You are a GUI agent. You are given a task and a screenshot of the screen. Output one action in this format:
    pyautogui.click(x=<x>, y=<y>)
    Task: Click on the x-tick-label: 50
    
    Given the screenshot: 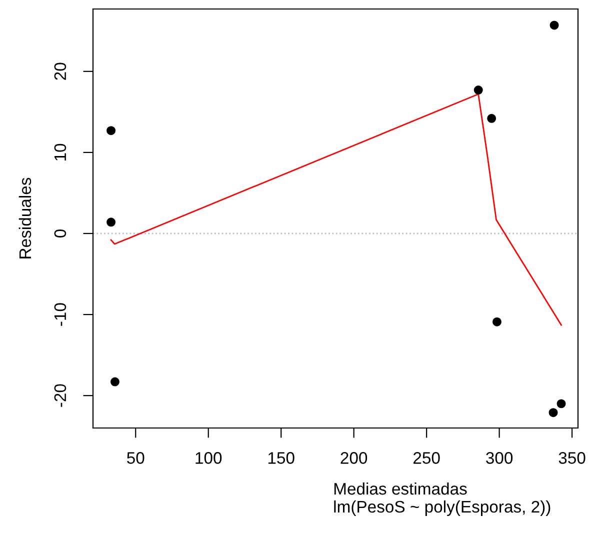 What is the action you would take?
    pyautogui.click(x=135, y=458)
    